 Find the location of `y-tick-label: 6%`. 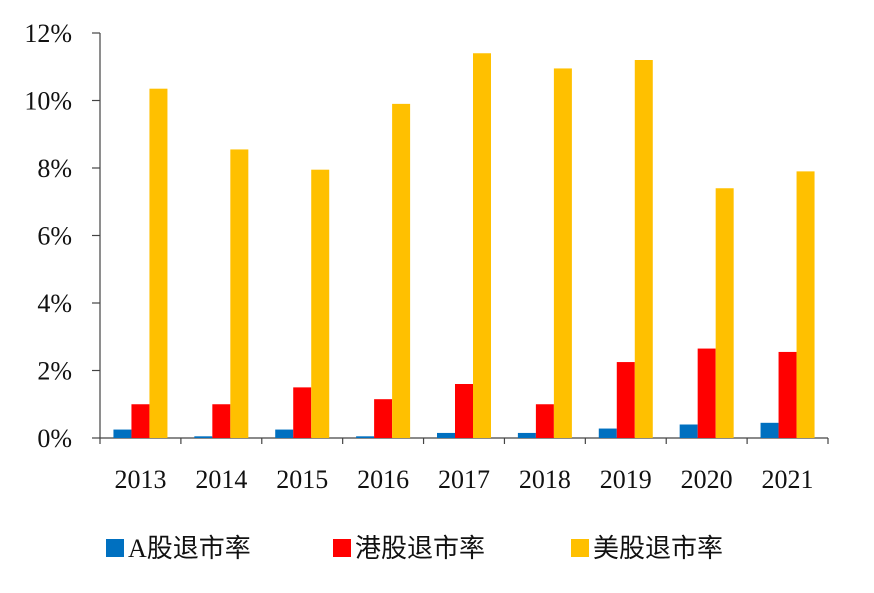

y-tick-label: 6% is located at coordinates (54, 236).